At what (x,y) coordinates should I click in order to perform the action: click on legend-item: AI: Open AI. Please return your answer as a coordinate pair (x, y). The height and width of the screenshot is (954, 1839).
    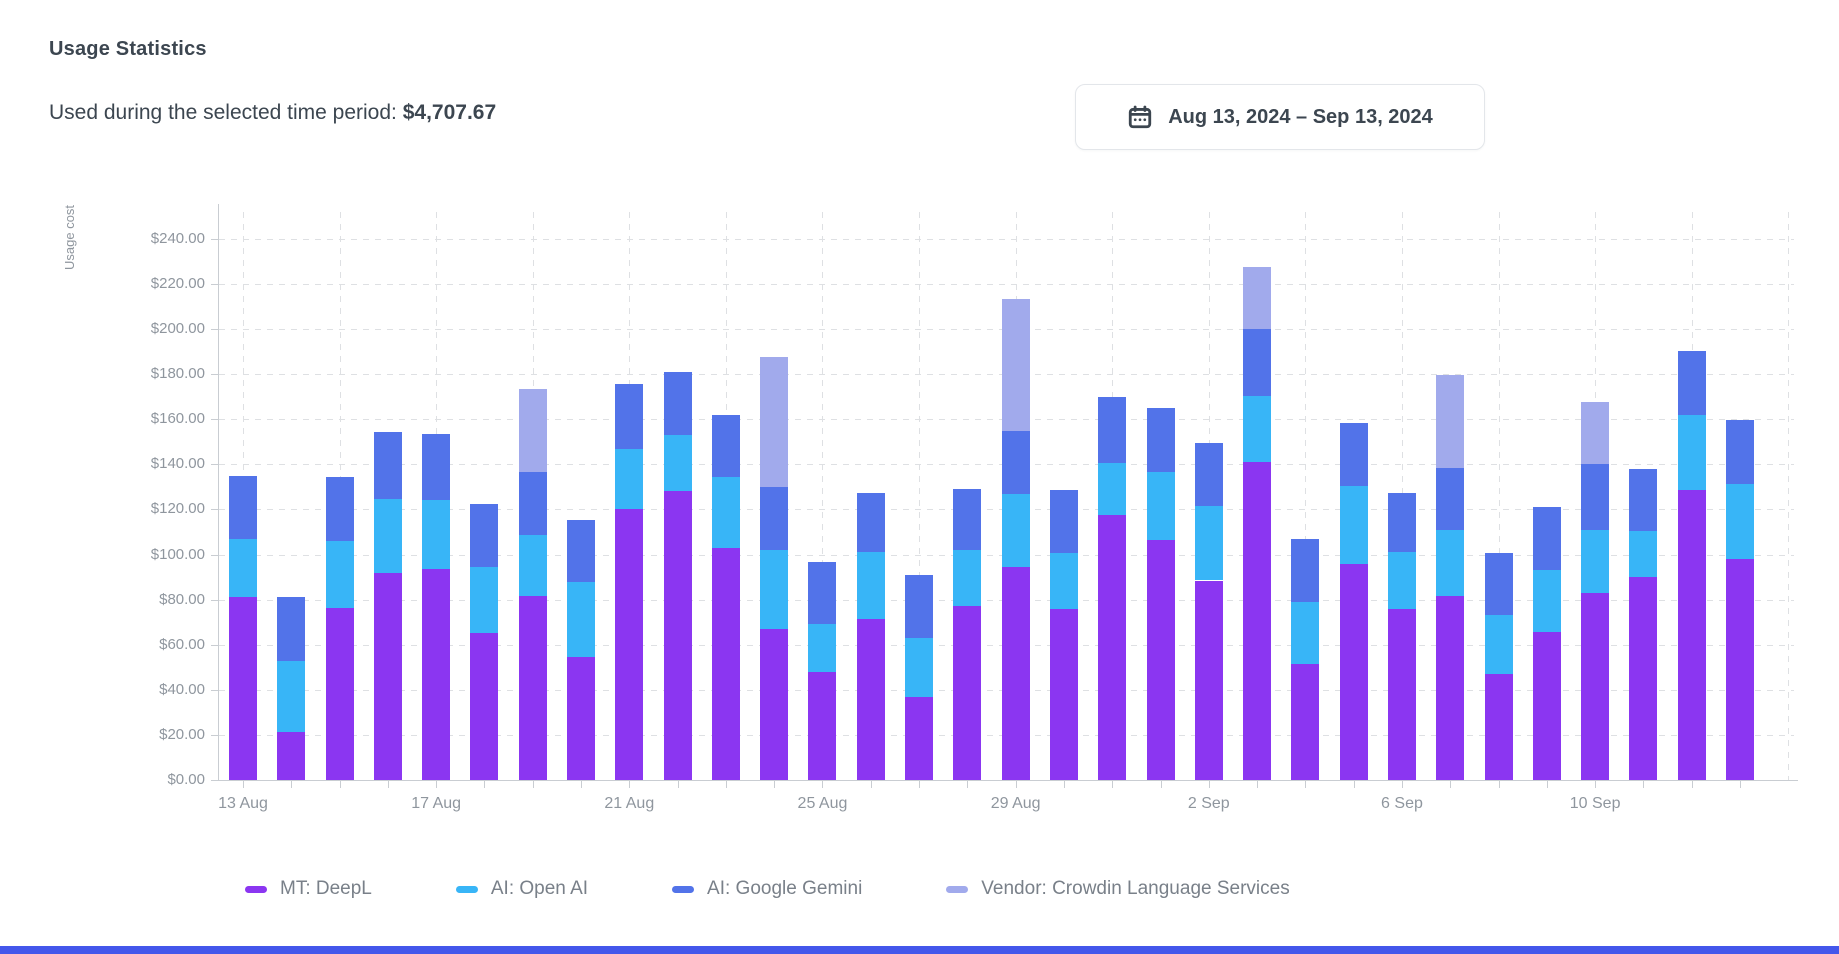
    Looking at the image, I should click on (521, 889).